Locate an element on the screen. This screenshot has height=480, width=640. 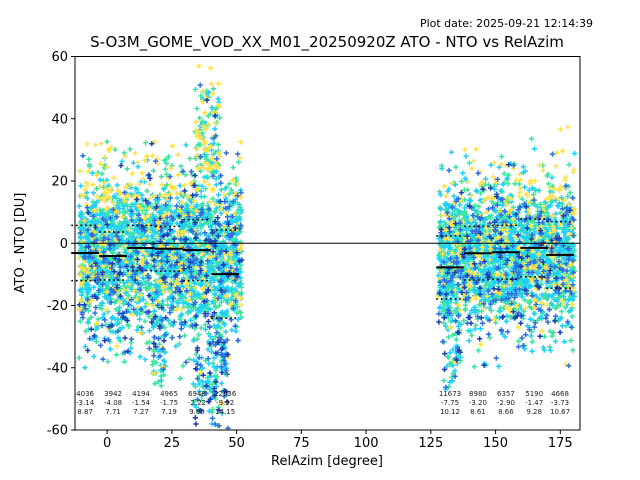
bin-stat-text: 7.19 is located at coordinates (169, 412).